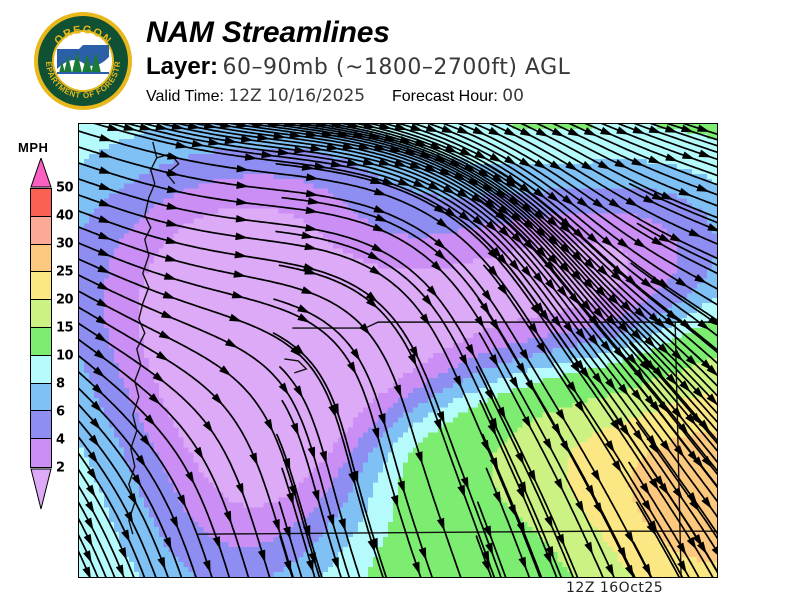 The image size is (800, 600). Describe the element at coordinates (65, 216) in the screenshot. I see `colorbar-tick-40: 40` at that location.